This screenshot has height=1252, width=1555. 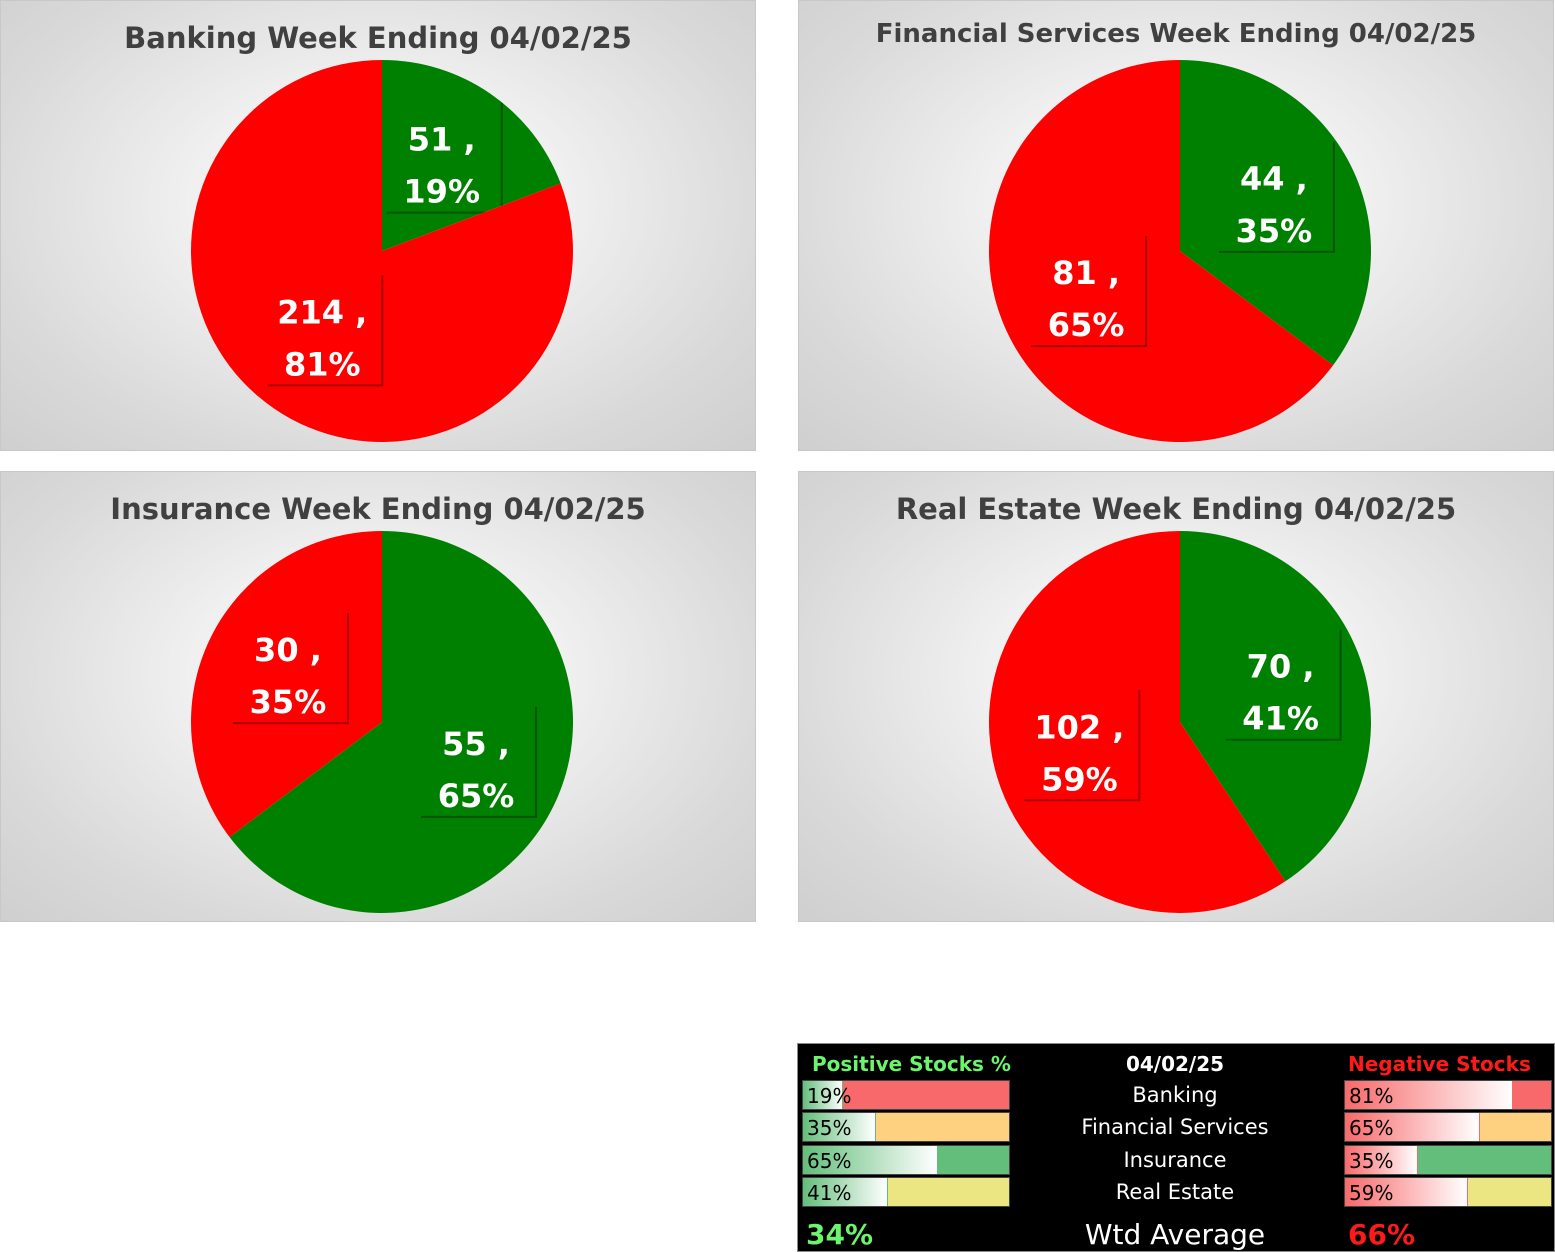 I want to click on header-positive: Positive Stocks %, so click(x=911, y=1064).